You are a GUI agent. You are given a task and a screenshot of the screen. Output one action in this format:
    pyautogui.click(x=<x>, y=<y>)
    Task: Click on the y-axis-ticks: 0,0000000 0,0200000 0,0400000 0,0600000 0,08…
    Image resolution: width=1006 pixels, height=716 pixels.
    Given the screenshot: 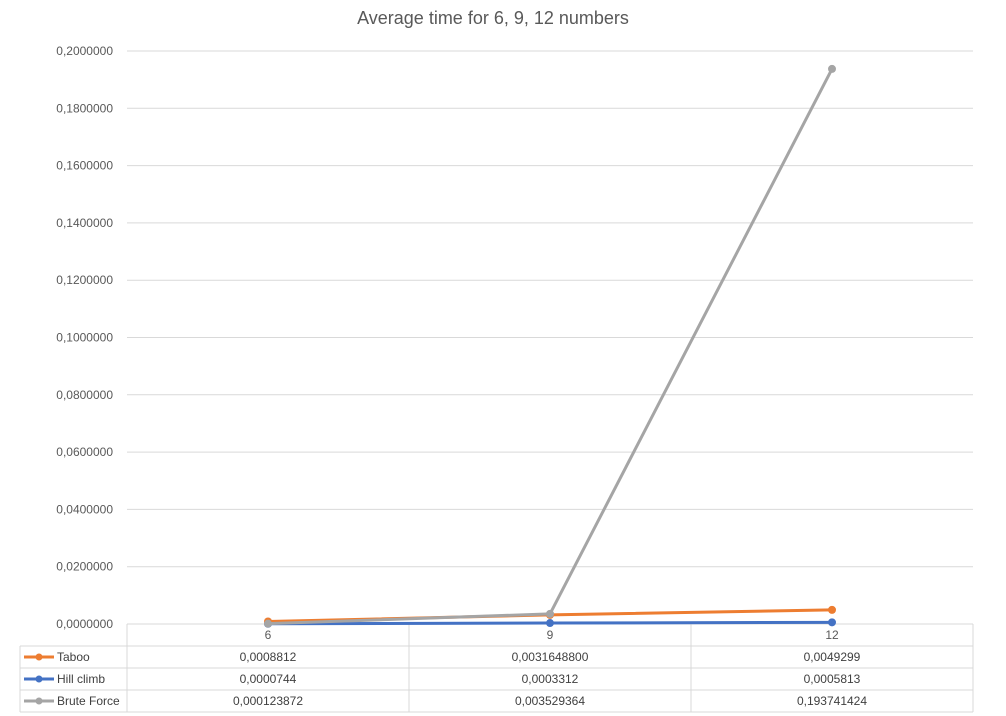 What is the action you would take?
    pyautogui.click(x=84, y=337)
    